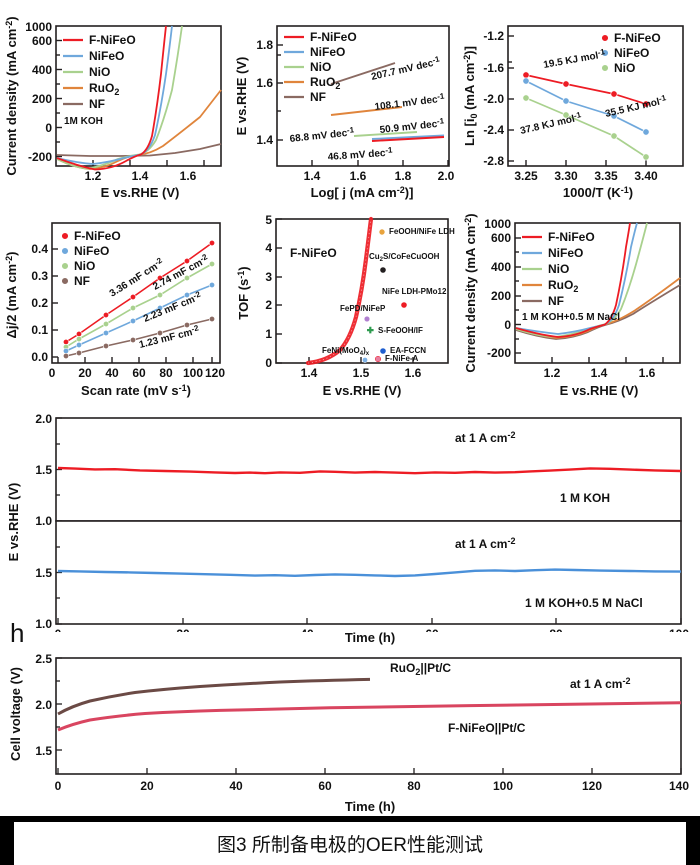 This screenshot has width=700, height=865. What do you see at coordinates (558, 269) in the screenshot?
I see `panel-f-legend-2: NiO` at bounding box center [558, 269].